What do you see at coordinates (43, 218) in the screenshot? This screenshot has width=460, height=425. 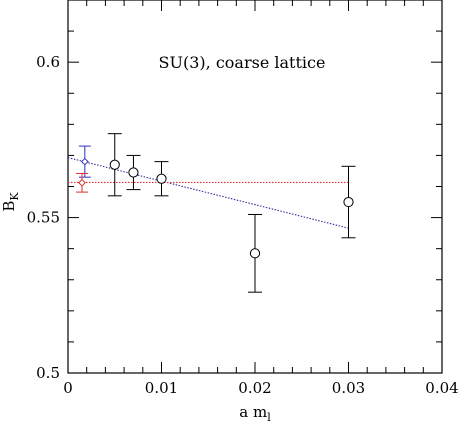 I see `y-tick-label: 0.55` at bounding box center [43, 218].